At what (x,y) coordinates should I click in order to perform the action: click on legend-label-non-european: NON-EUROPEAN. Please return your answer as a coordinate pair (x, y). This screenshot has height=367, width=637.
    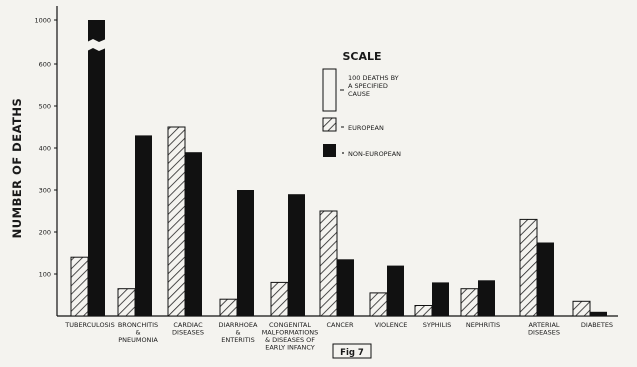
    Looking at the image, I should click on (374, 154).